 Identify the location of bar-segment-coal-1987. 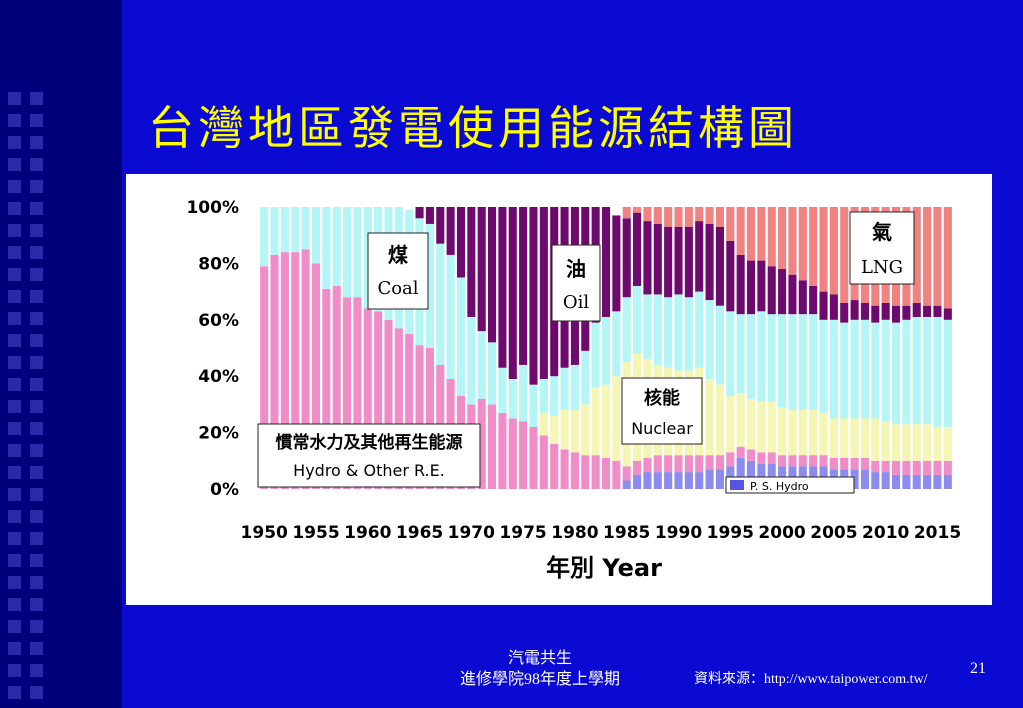
(647, 327).